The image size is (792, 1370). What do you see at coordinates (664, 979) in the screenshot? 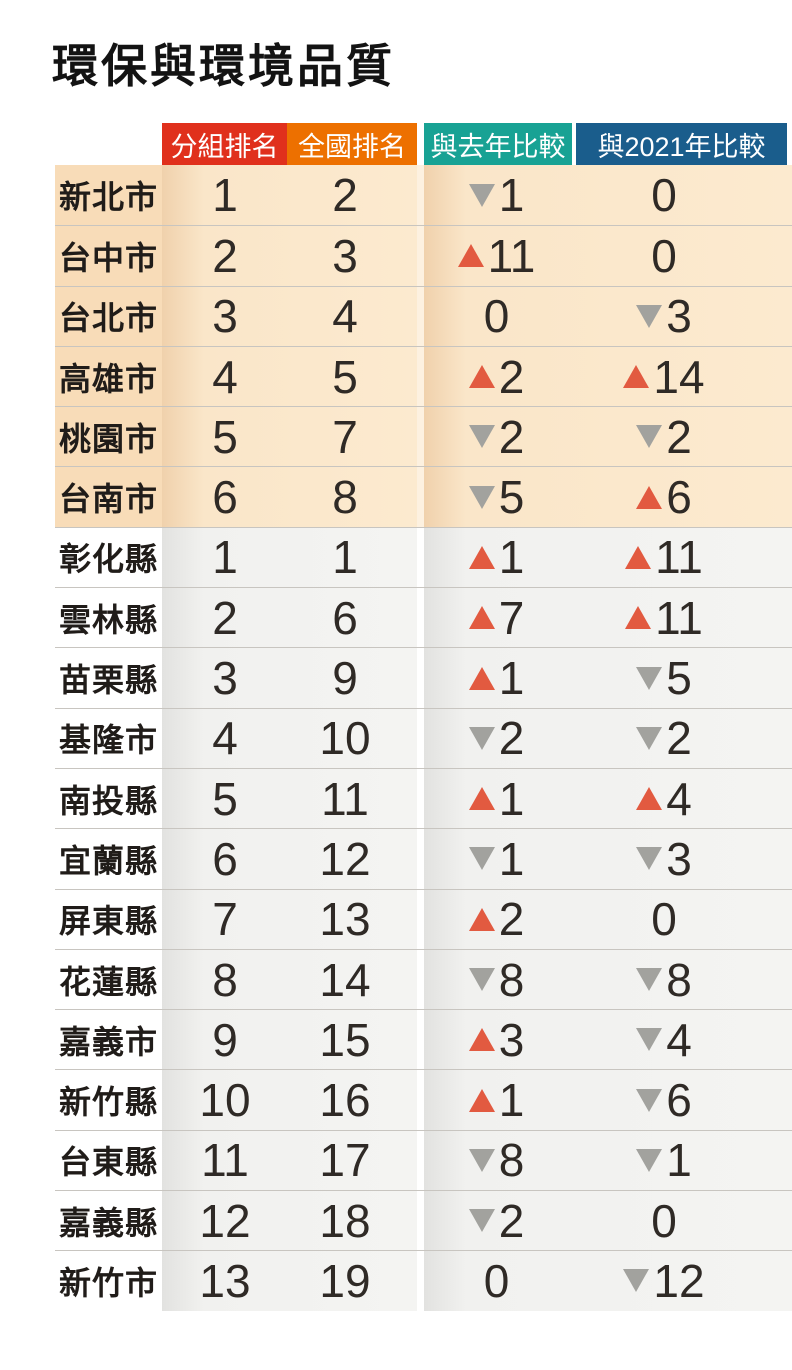
I see `vs-2021-change: 8` at bounding box center [664, 979].